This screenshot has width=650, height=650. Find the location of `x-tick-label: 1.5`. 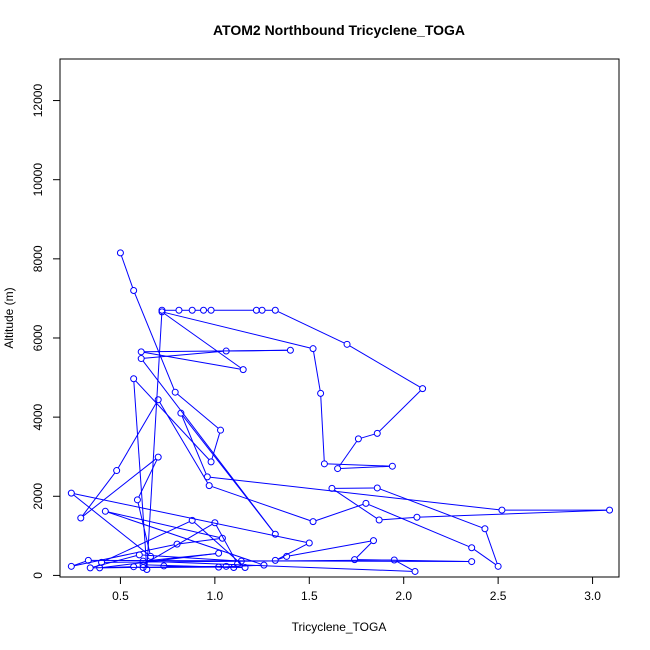

x-tick-label: 1.5 is located at coordinates (309, 596).